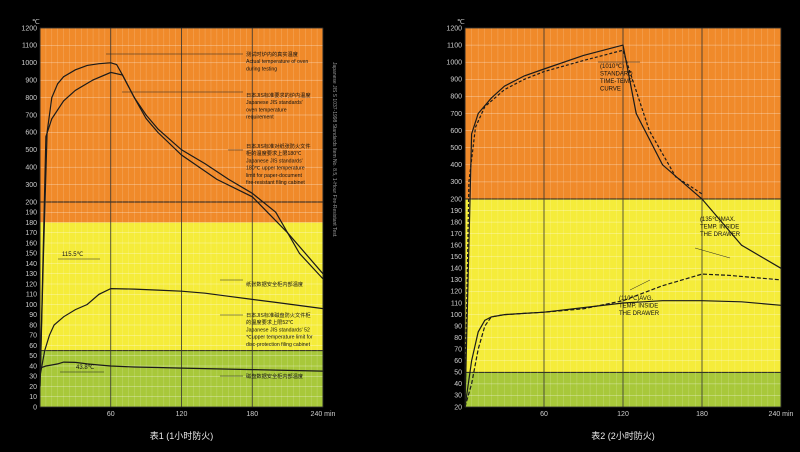 The width and height of the screenshot is (800, 452). What do you see at coordinates (454, 63) in the screenshot?
I see `y-tick-label: 1000` at bounding box center [454, 63].